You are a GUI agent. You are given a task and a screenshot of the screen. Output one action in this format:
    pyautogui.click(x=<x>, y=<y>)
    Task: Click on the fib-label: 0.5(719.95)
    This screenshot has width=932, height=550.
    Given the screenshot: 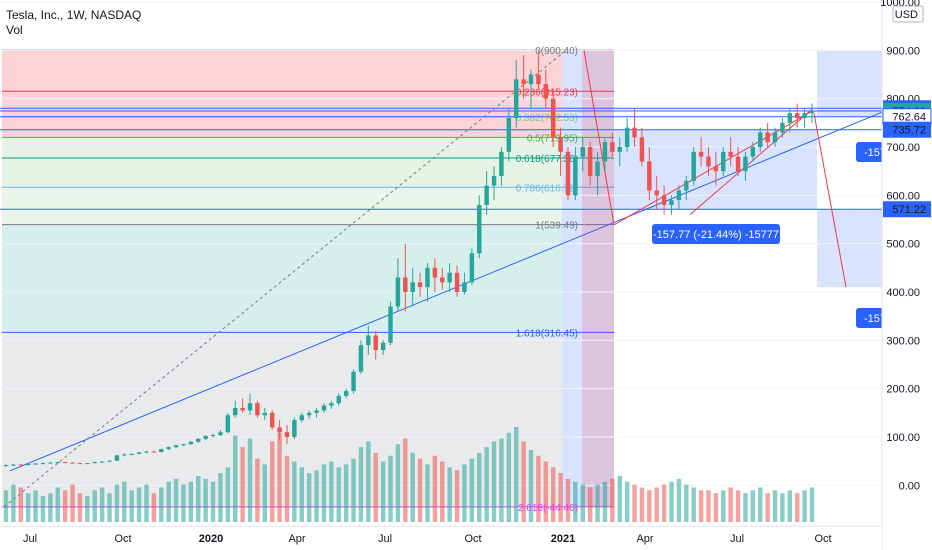 What is the action you would take?
    pyautogui.click(x=552, y=138)
    